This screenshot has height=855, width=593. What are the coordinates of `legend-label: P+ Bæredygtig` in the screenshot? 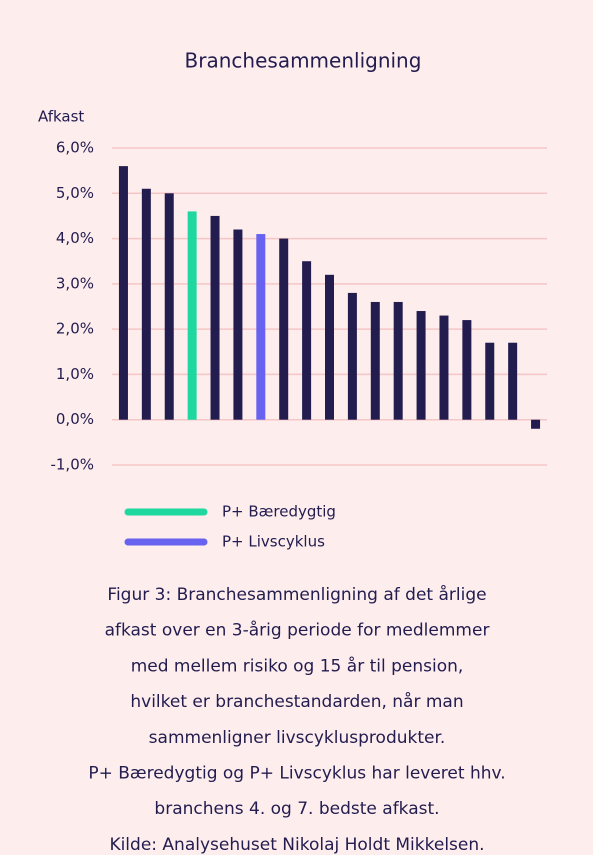 It's located at (279, 512).